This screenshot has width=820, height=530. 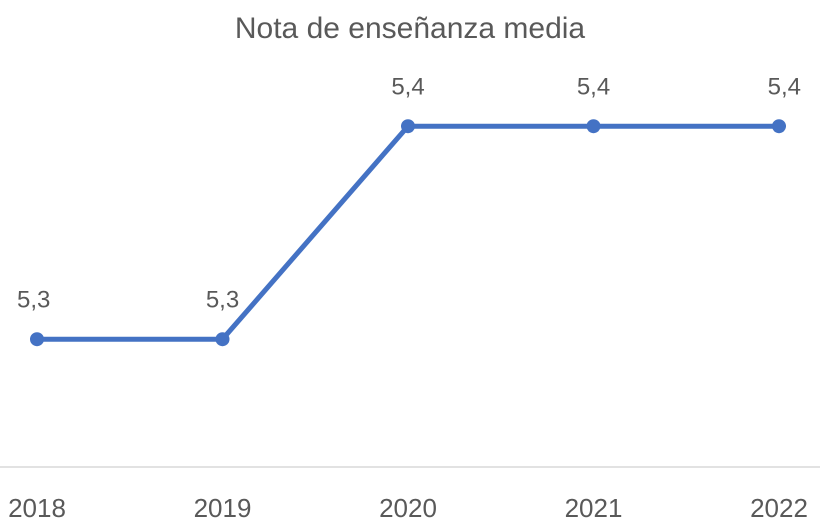 What do you see at coordinates (594, 508) in the screenshot?
I see `x-tick-label: 2021` at bounding box center [594, 508].